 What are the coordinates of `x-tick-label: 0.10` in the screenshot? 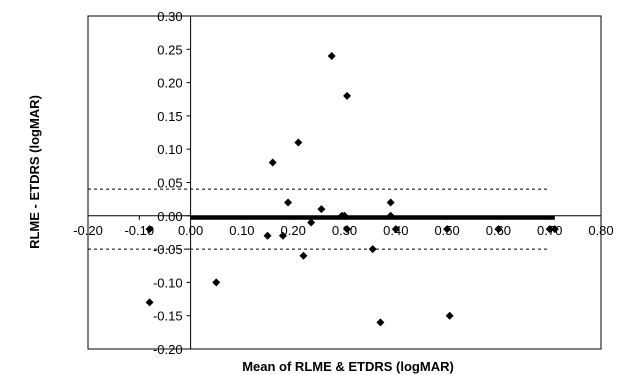 It's located at (241, 230).